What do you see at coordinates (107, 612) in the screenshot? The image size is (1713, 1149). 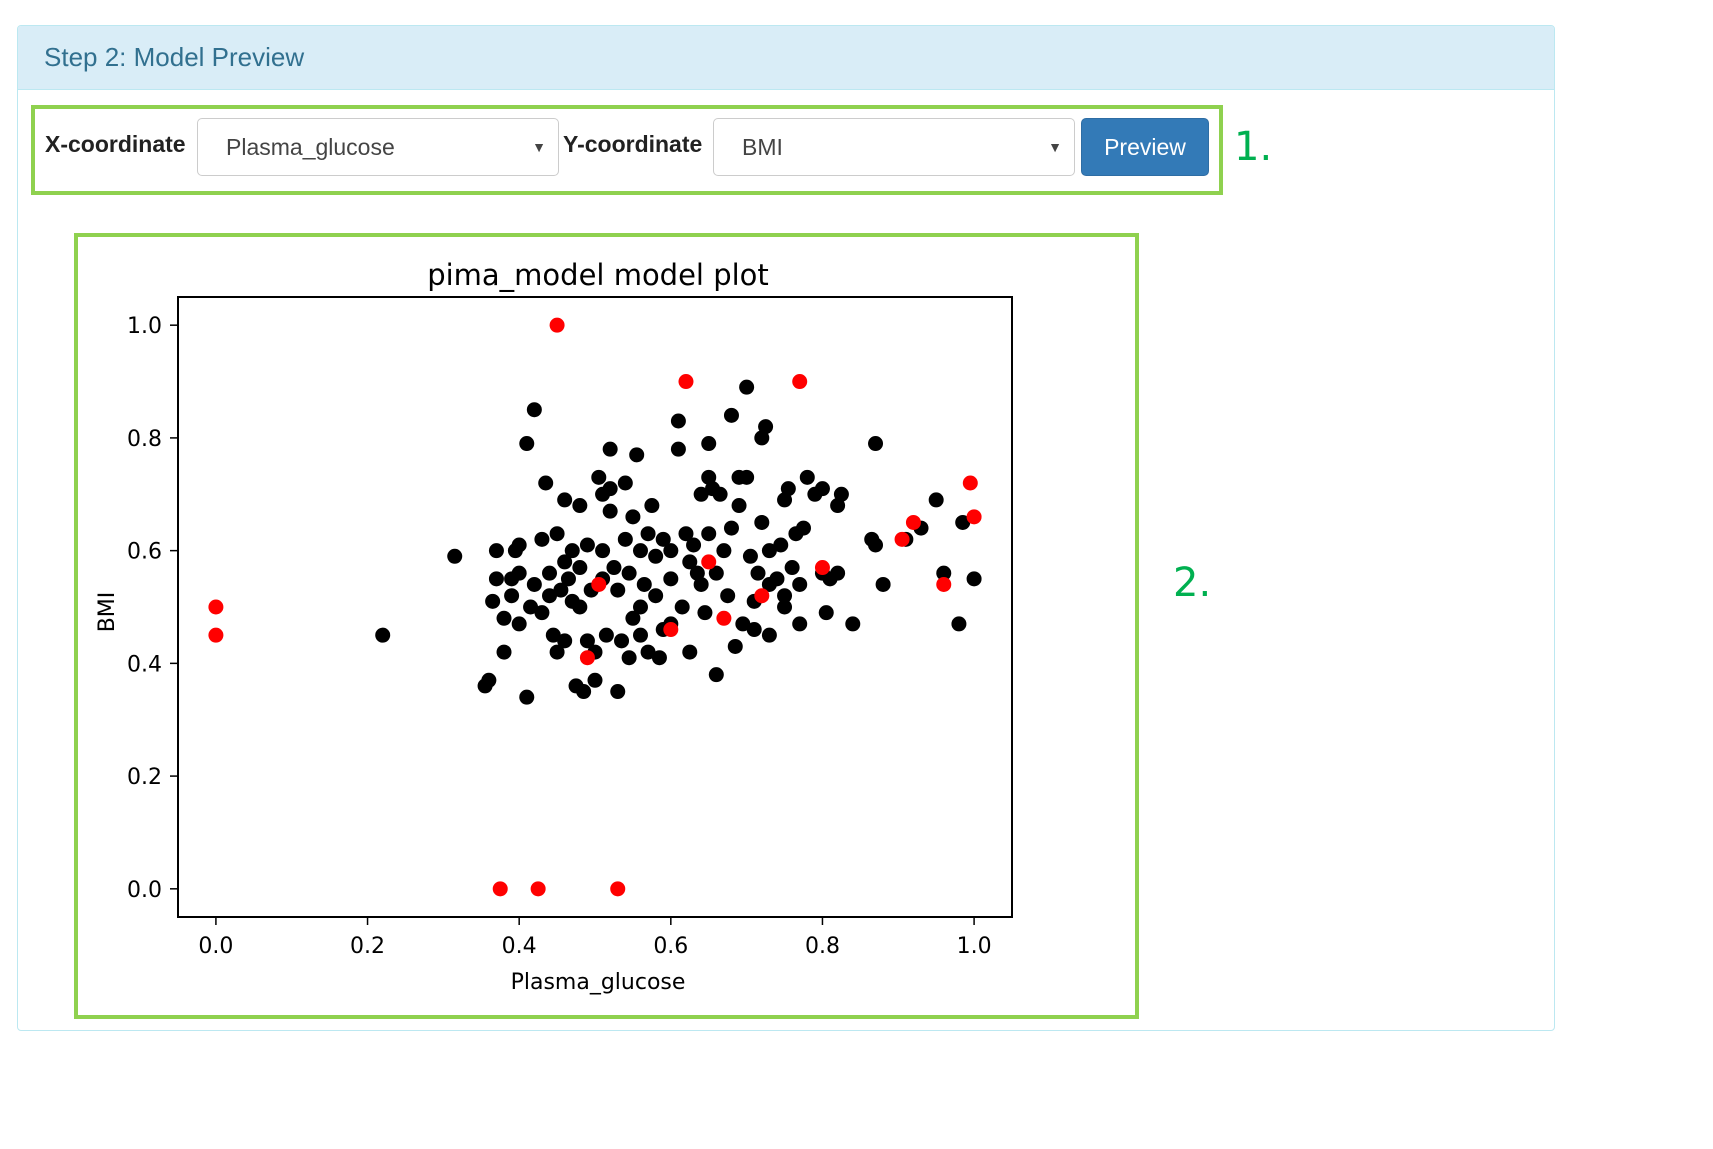 I see `y-axis-label: BMI` at bounding box center [107, 612].